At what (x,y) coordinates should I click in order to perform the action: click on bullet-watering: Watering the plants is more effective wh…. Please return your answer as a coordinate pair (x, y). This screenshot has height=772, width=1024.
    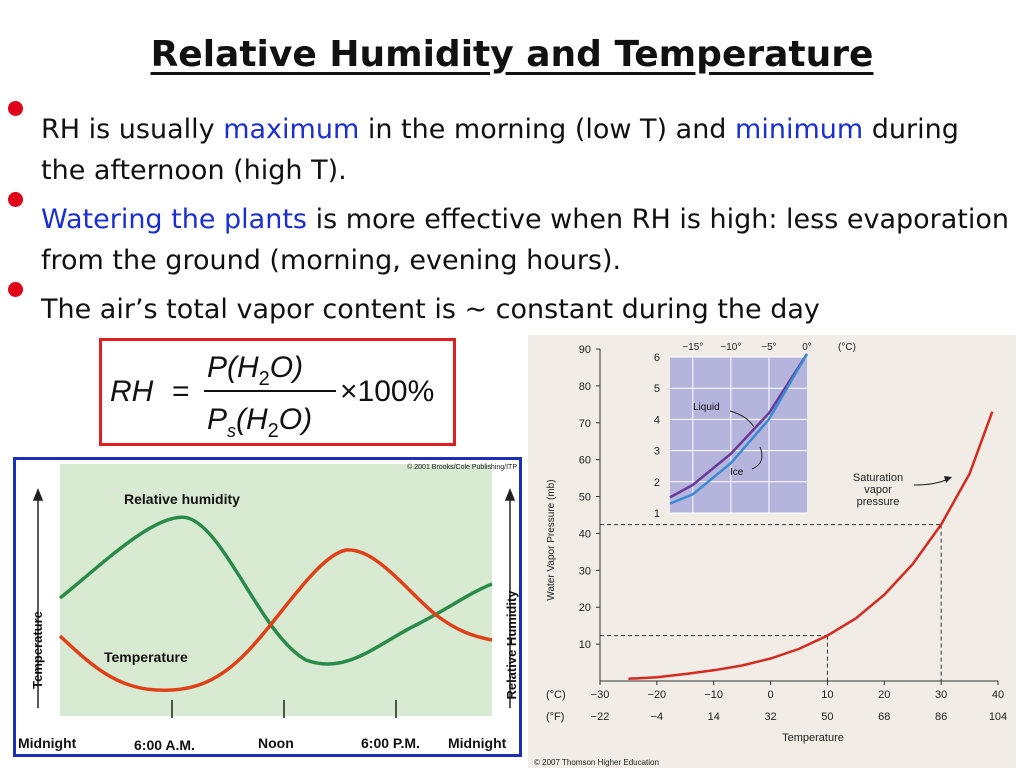
    Looking at the image, I should click on (526, 240).